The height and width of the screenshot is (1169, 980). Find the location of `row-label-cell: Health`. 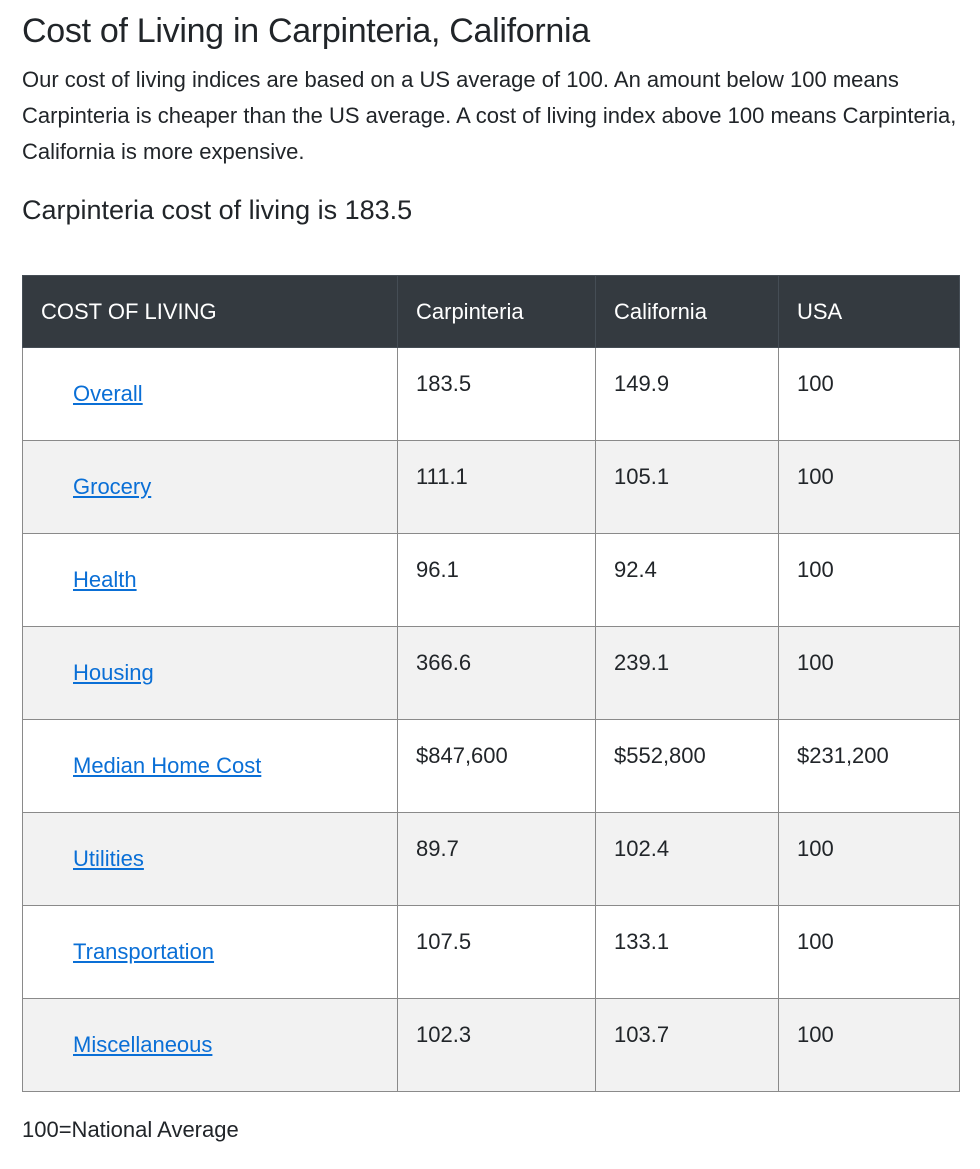

row-label-cell: Health is located at coordinates (210, 580).